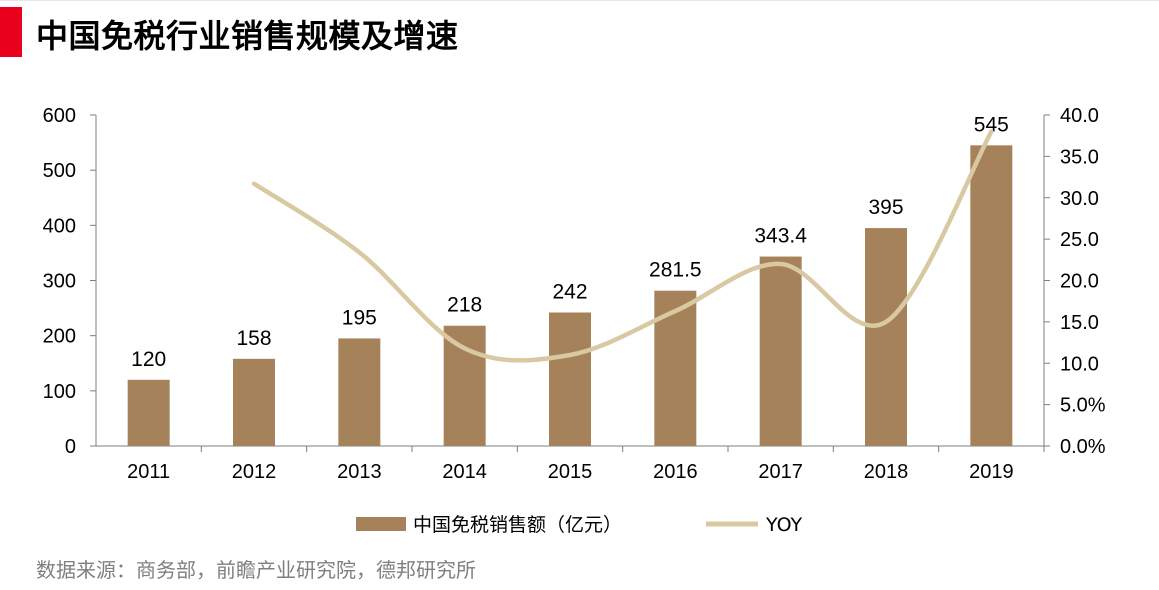 This screenshot has height=590, width=1159. I want to click on x-axis-tick-label: 2016, so click(675, 472).